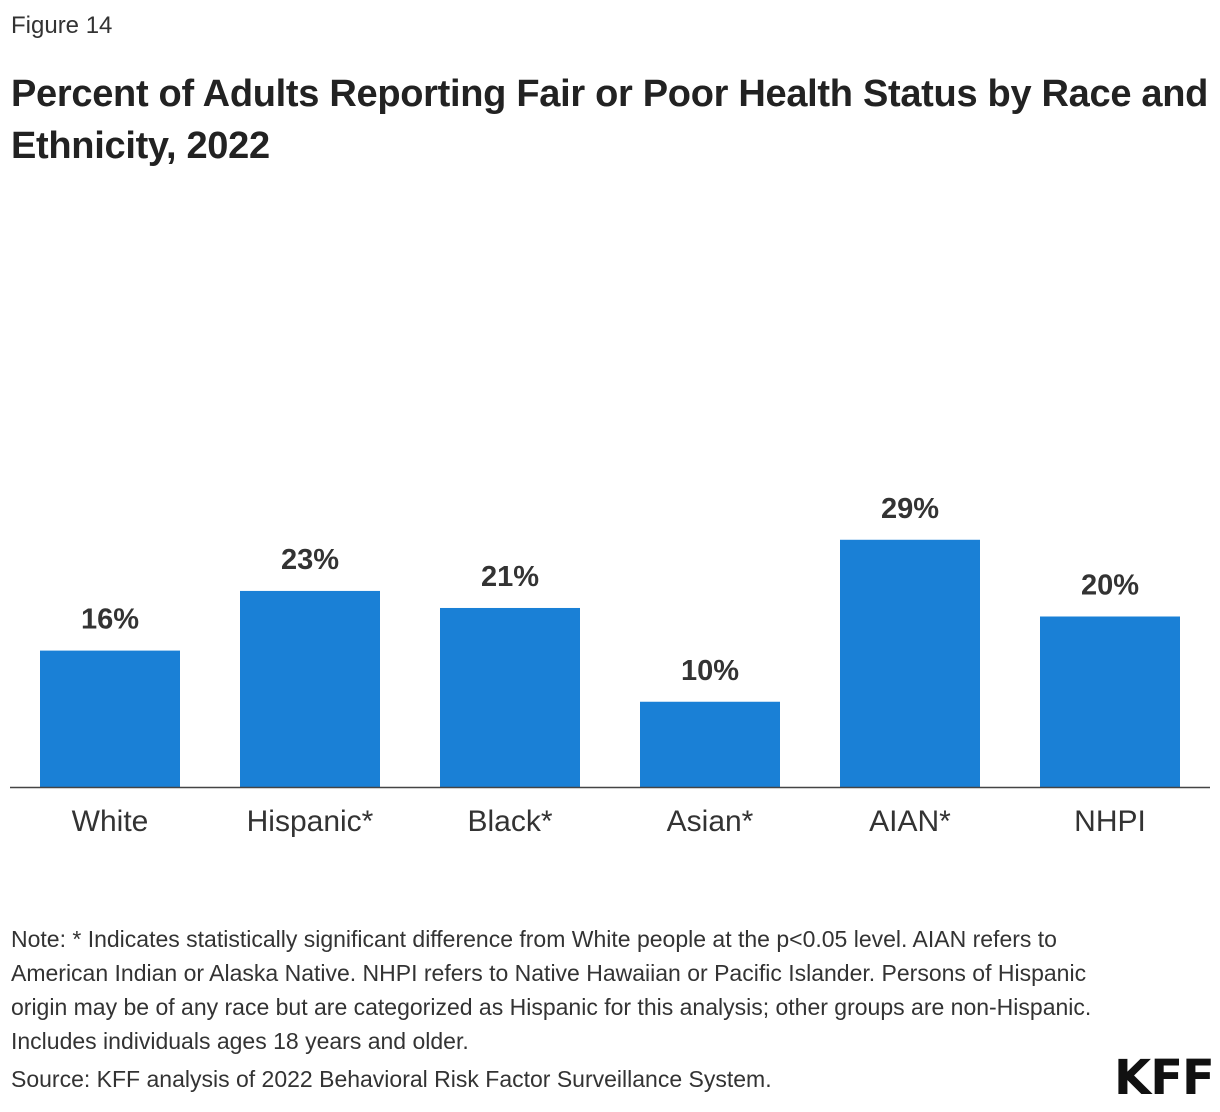  What do you see at coordinates (1110, 821) in the screenshot?
I see `x-tick-label: NHPI` at bounding box center [1110, 821].